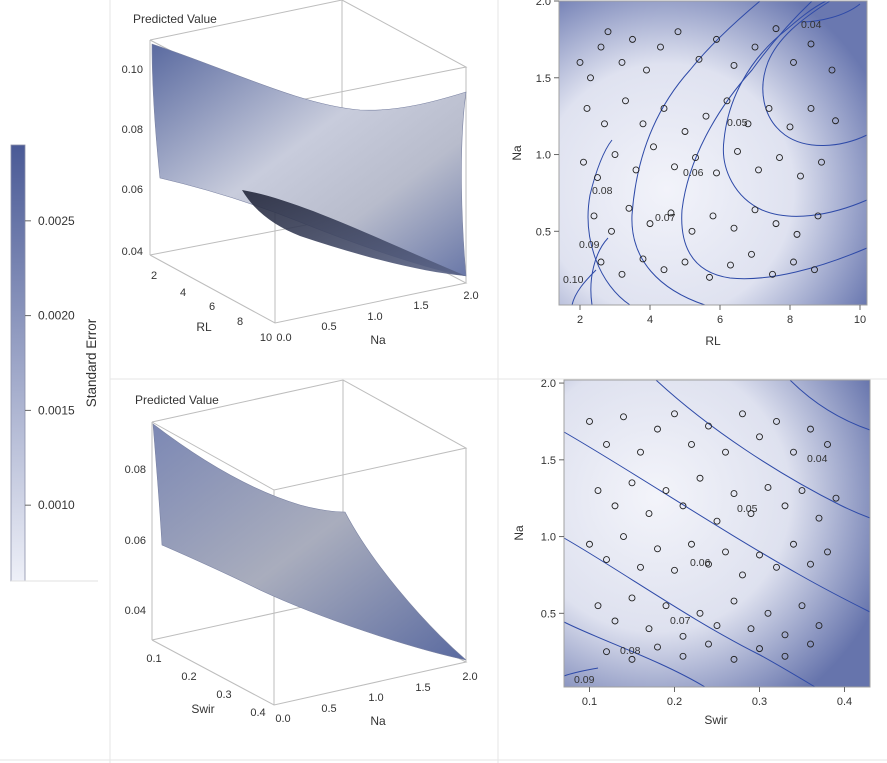 The width and height of the screenshot is (887, 763). Describe the element at coordinates (223, 695) in the screenshot. I see `x-tick-label: 0.3` at that location.